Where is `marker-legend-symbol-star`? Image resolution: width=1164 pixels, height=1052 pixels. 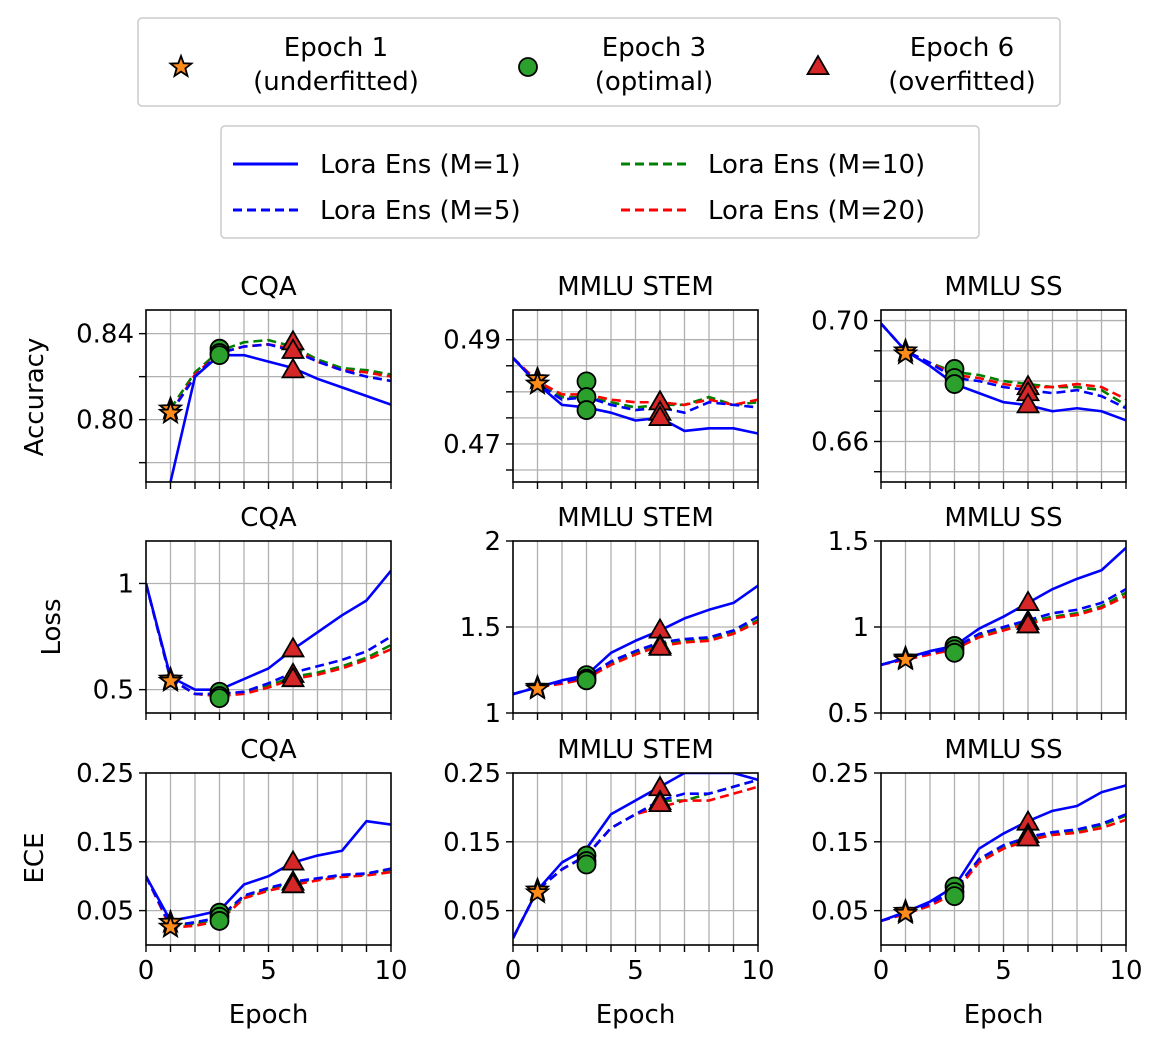 marker-legend-symbol-star is located at coordinates (181, 65).